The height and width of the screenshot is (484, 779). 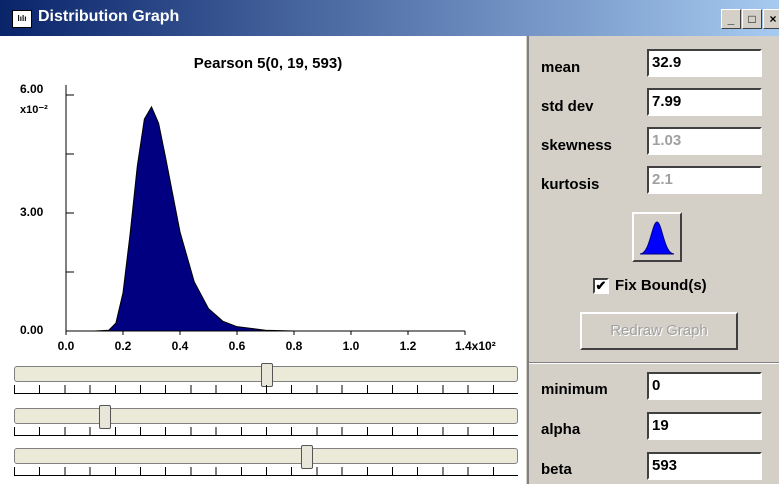 What do you see at coordinates (704, 466) in the screenshot?
I see `param-input: 593` at bounding box center [704, 466].